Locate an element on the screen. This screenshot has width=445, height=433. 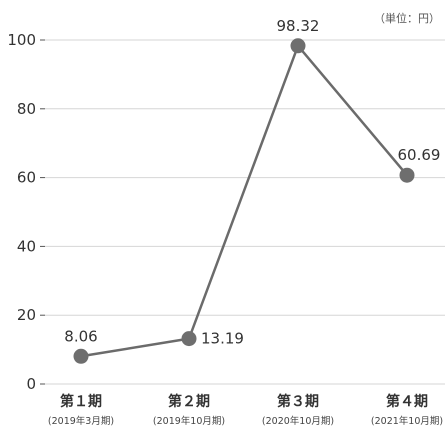
y-tick-label-100: 100 is located at coordinates (21, 40).